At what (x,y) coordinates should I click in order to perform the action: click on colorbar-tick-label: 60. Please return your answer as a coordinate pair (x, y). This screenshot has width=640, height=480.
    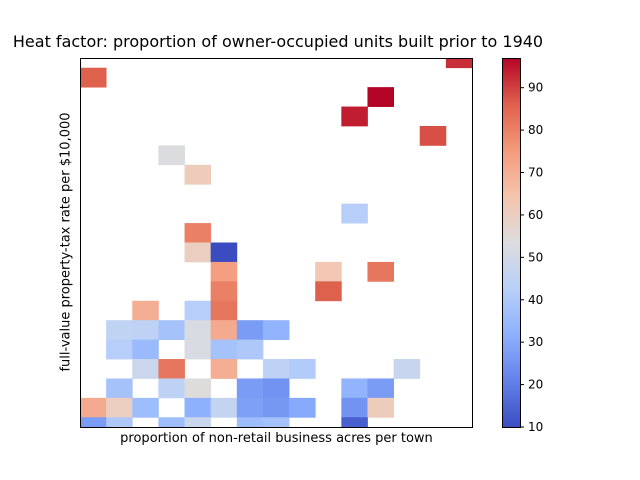
    Looking at the image, I should click on (535, 215).